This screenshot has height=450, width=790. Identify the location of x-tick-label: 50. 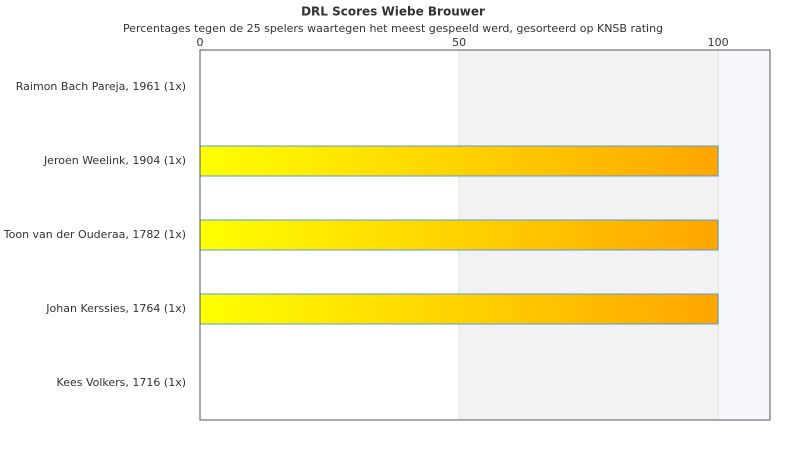
(459, 42).